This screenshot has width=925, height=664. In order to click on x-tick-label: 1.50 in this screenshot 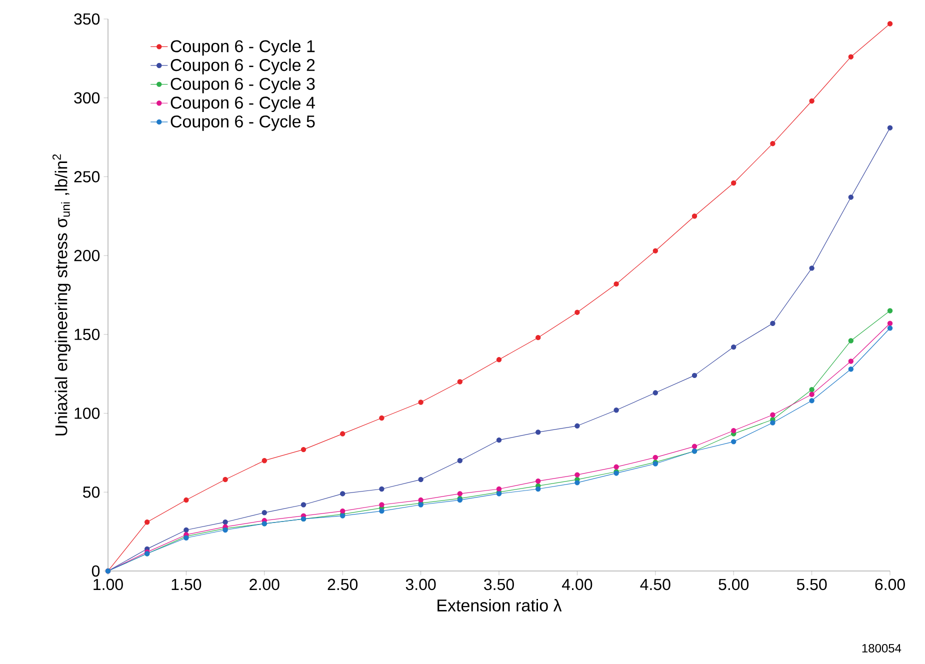, I will do `click(187, 584)`.